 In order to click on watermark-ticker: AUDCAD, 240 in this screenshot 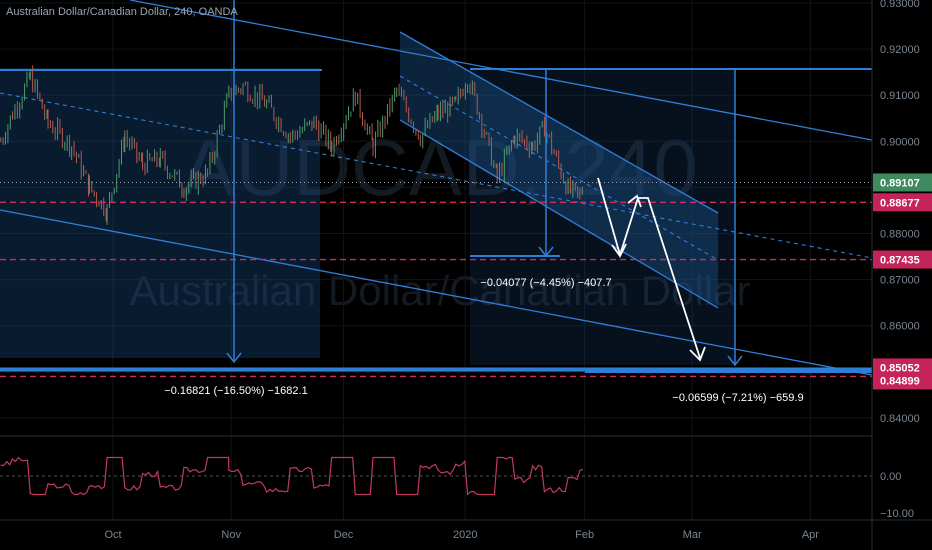, I will do `click(440, 167)`.